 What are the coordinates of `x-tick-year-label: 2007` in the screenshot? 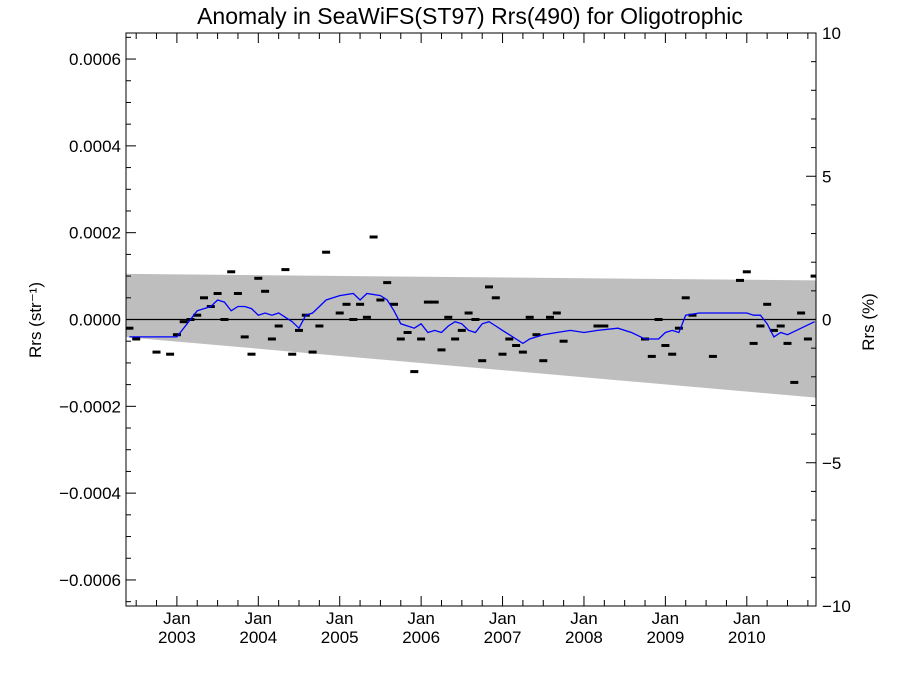 It's located at (503, 637).